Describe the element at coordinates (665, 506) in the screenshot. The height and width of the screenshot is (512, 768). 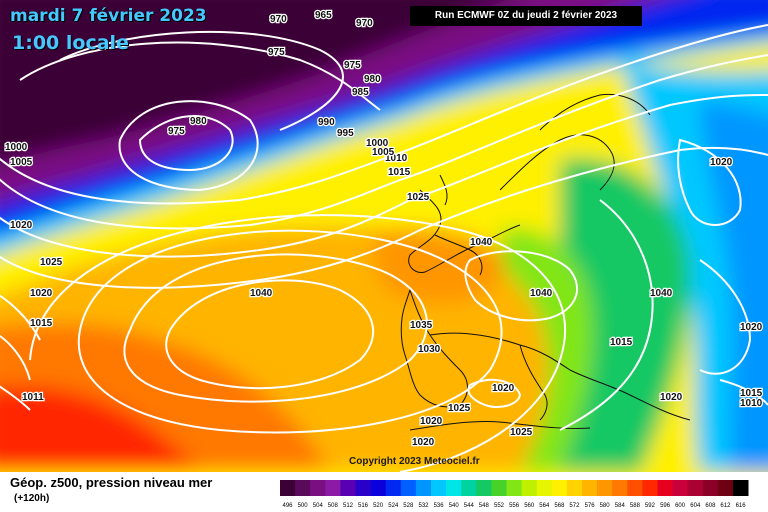
I see `legend-tick-label: 596` at that location.